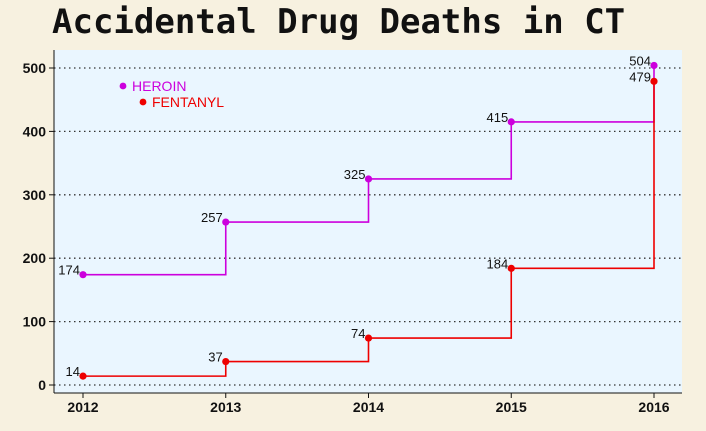 Image resolution: width=706 pixels, height=431 pixels. I want to click on data-label: 37, so click(215, 357).